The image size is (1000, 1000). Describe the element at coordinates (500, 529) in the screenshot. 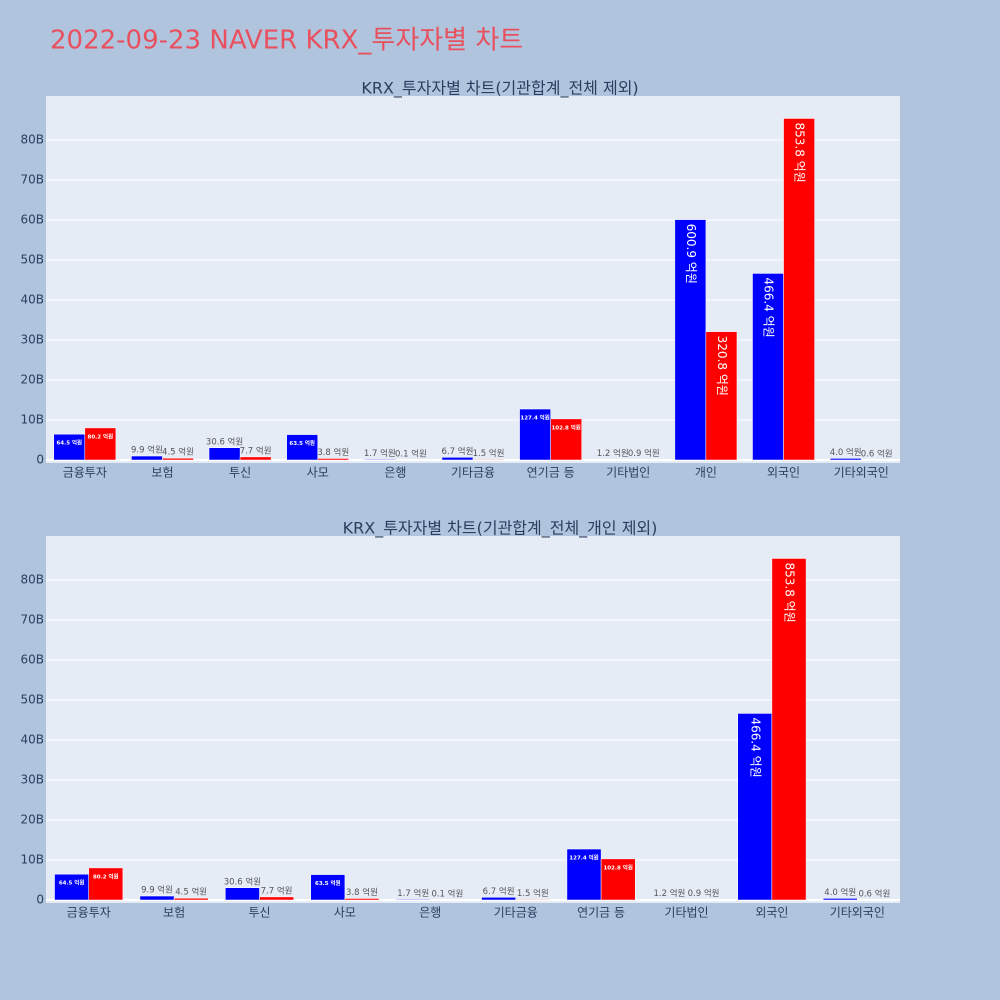

I see `chart-title: KRX_투자자별 차트(기관합계_전체_개인 제외)` at that location.